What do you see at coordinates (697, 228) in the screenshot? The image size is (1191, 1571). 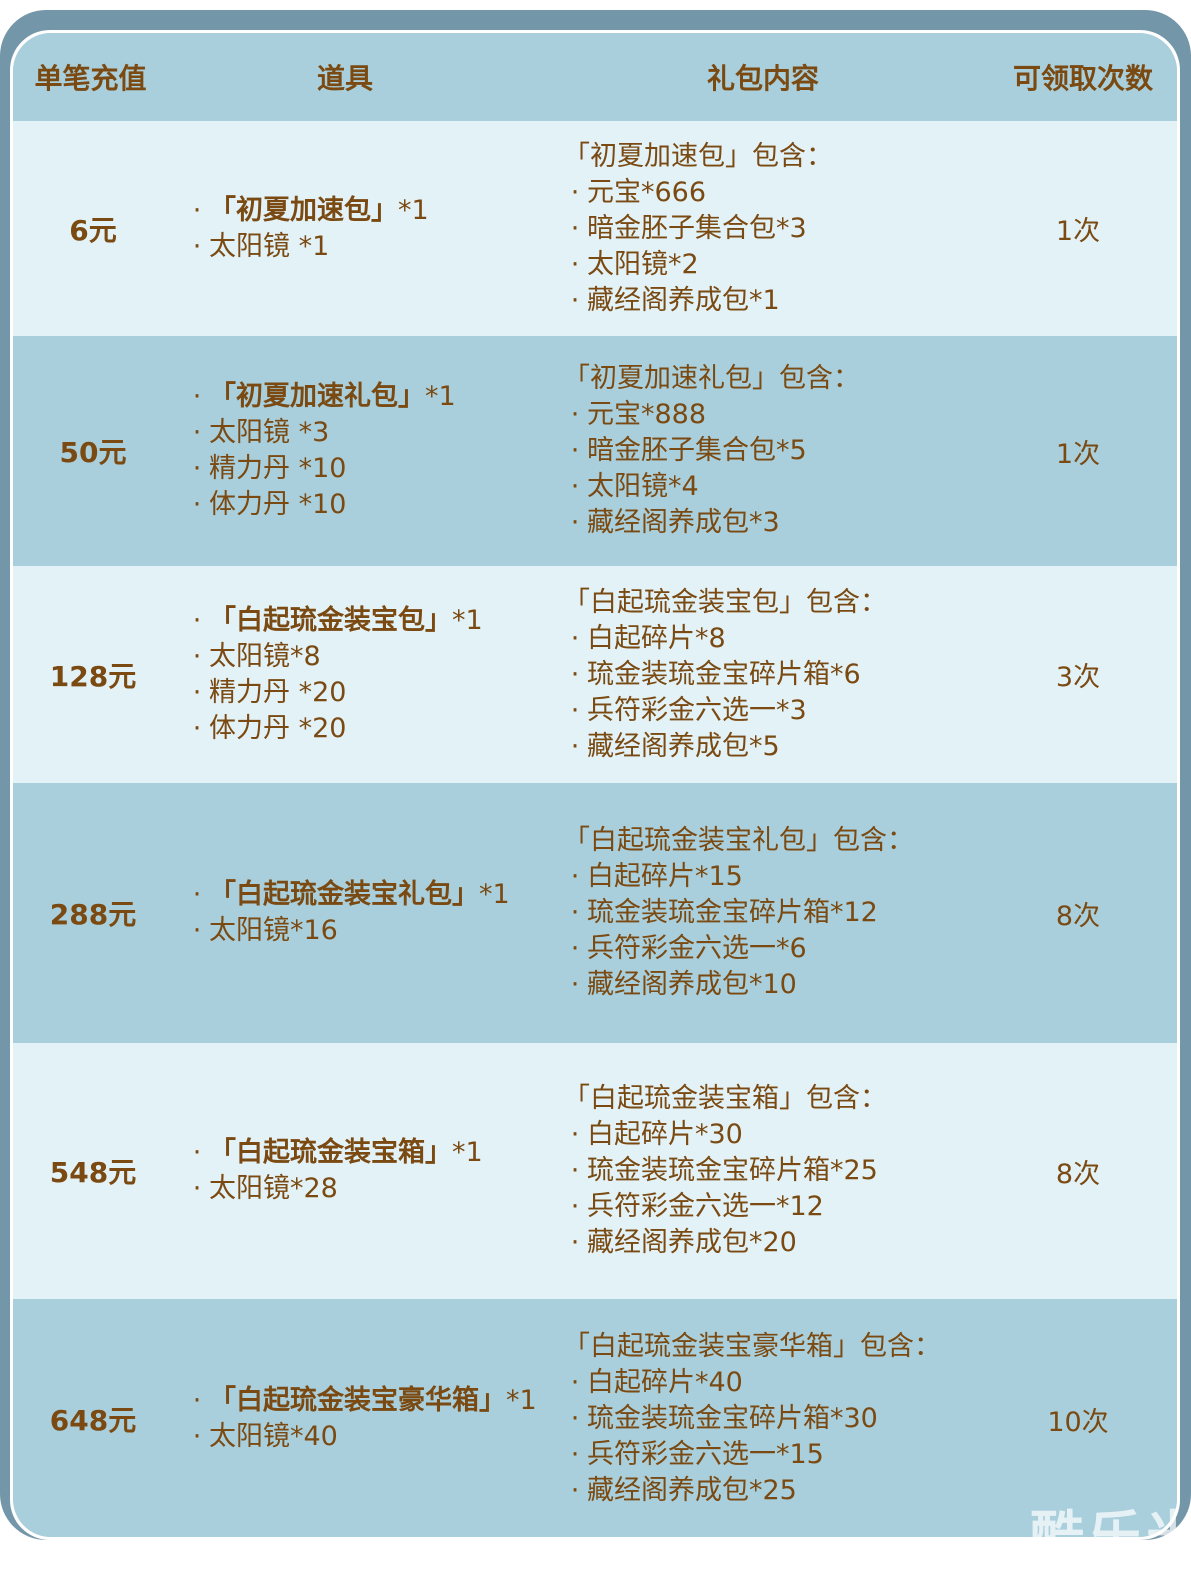 I see `contents-item: 暗金胚子集合包*3` at bounding box center [697, 228].